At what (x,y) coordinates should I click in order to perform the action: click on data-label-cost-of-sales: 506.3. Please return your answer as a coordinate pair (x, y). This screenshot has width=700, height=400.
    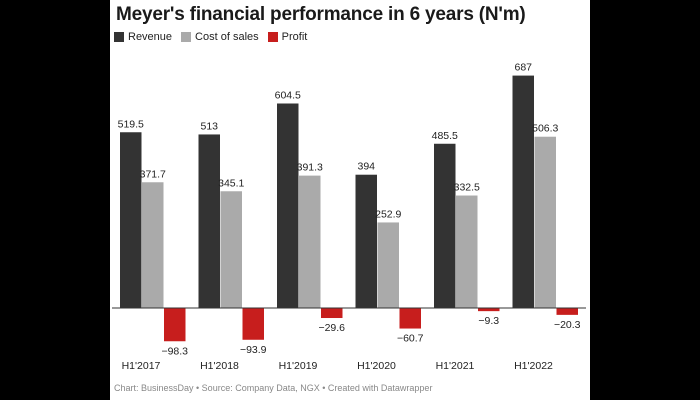
    Looking at the image, I should click on (545, 129).